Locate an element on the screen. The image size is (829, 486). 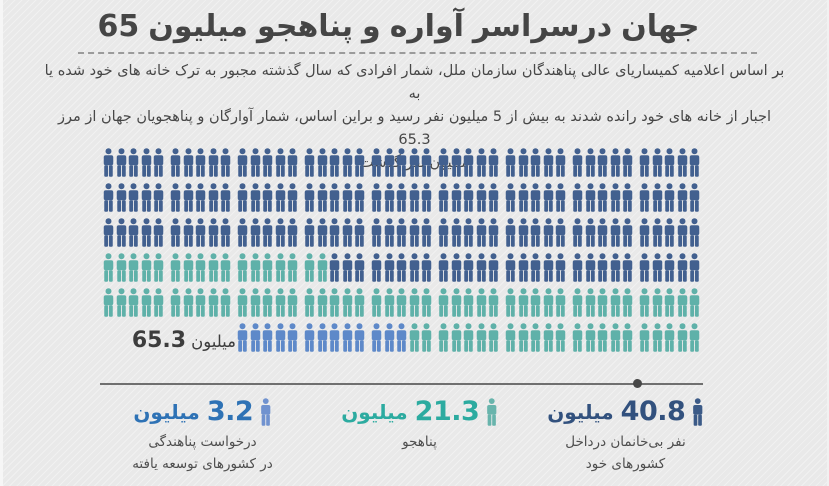
stat-label-line: نفر بی‌خانمان درداخل is located at coordinates (625, 442).